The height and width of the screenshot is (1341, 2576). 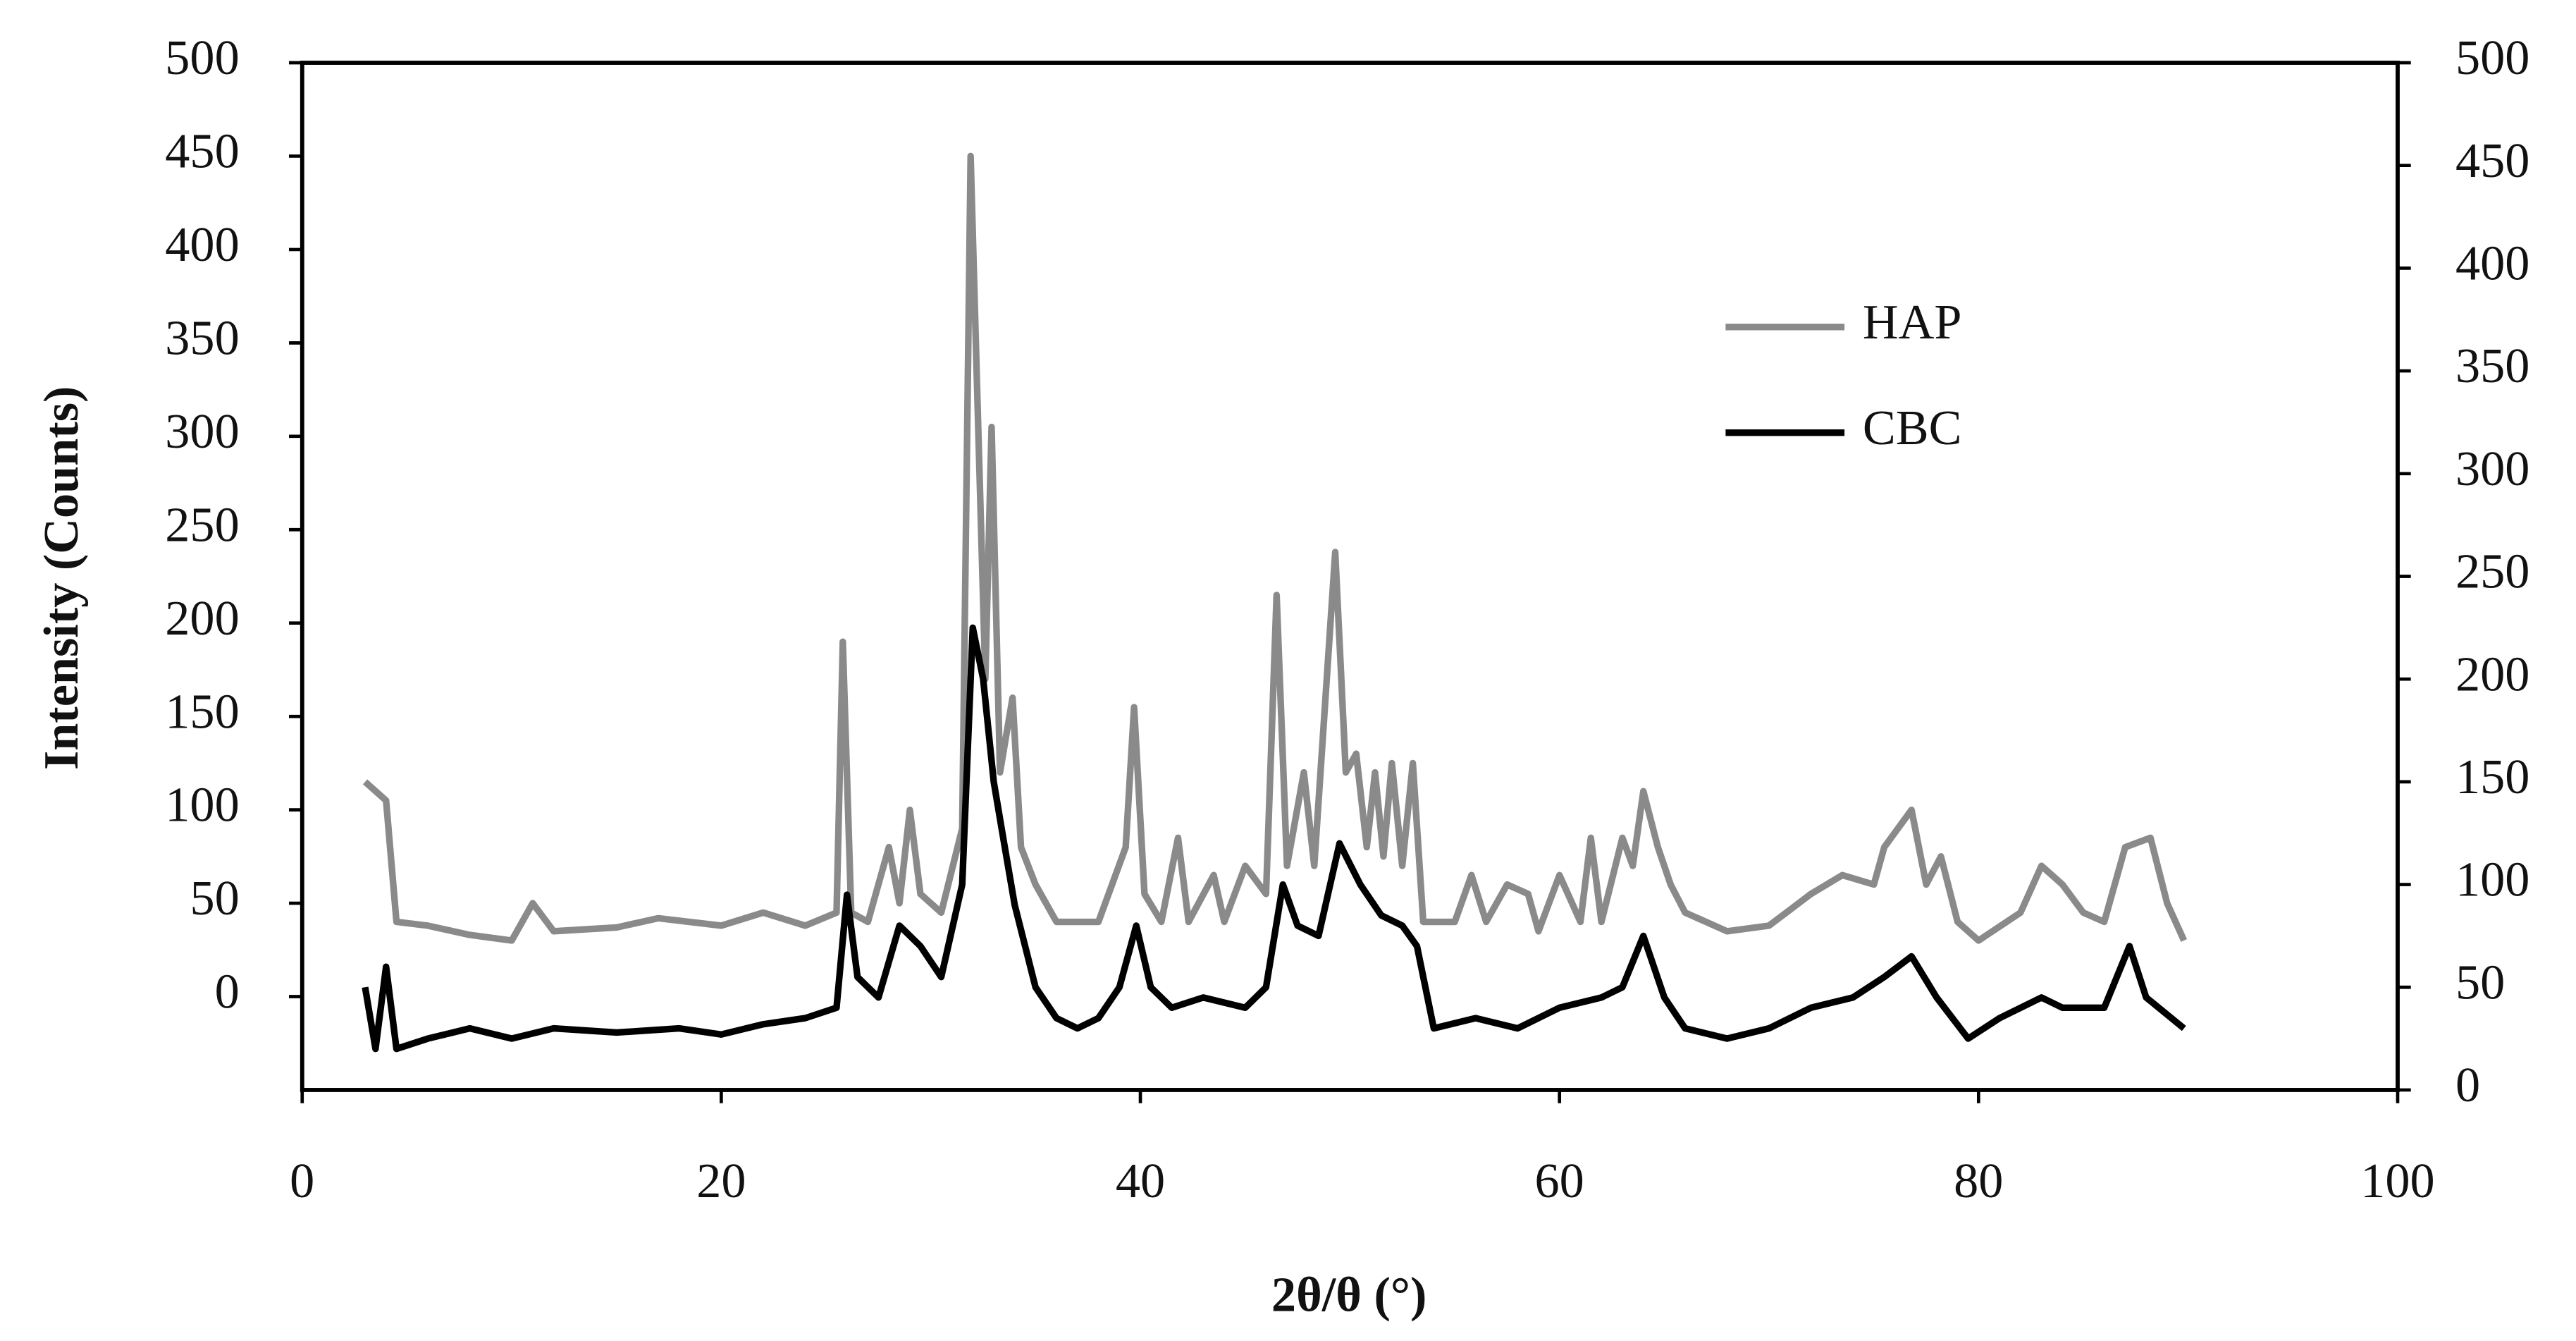 I want to click on y2-tick-label: 50, so click(x=2480, y=982).